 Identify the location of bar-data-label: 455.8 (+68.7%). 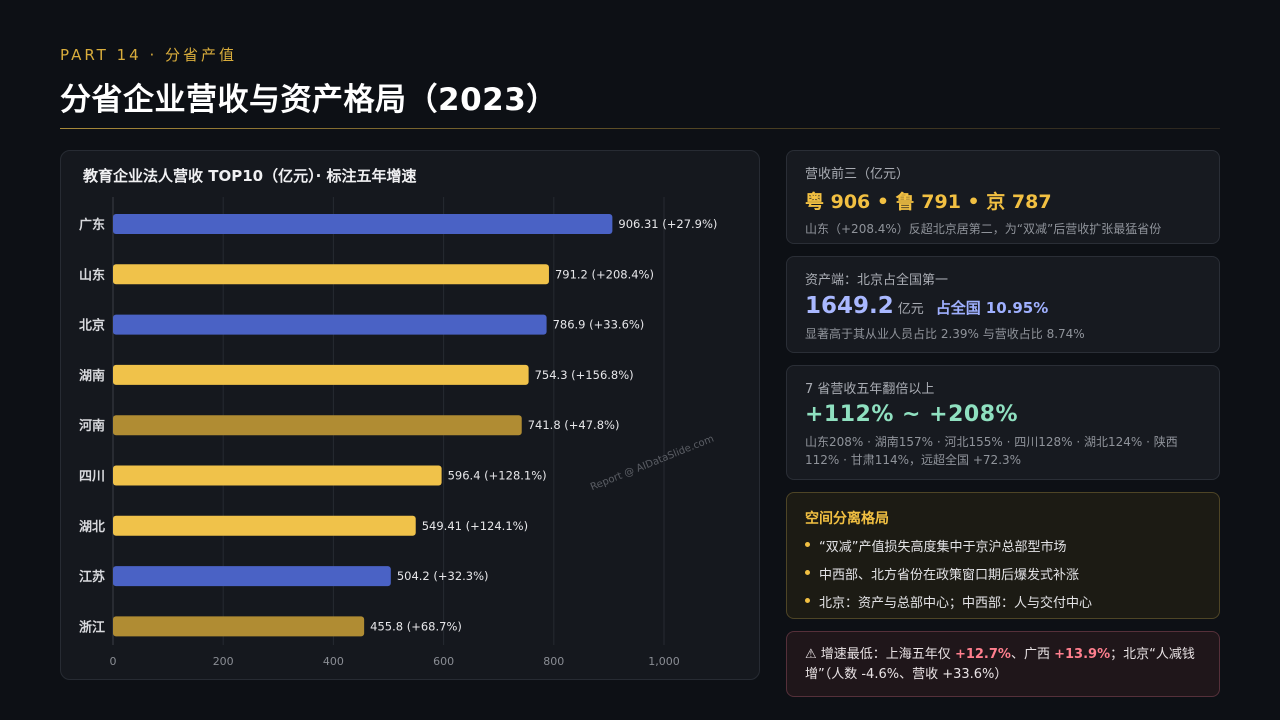
(416, 626).